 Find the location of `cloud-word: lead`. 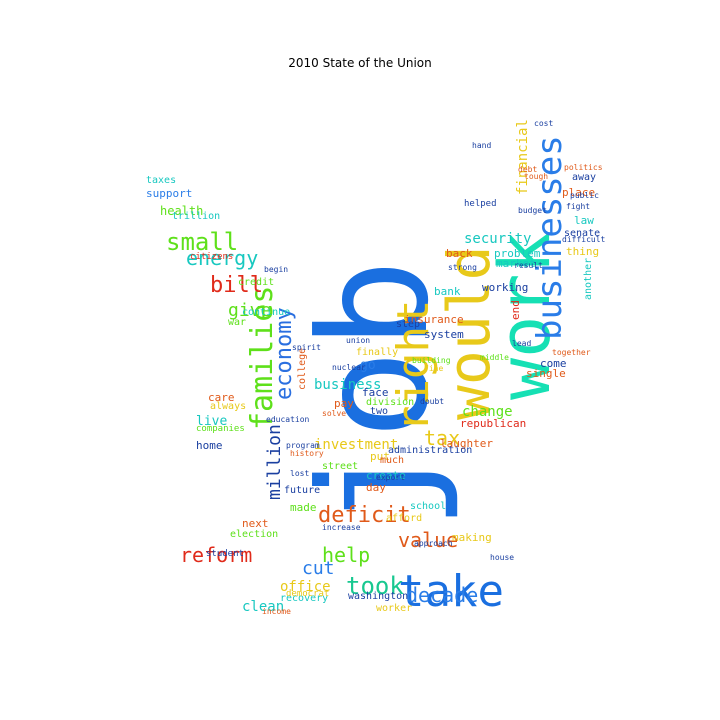

cloud-word: lead is located at coordinates (522, 343).